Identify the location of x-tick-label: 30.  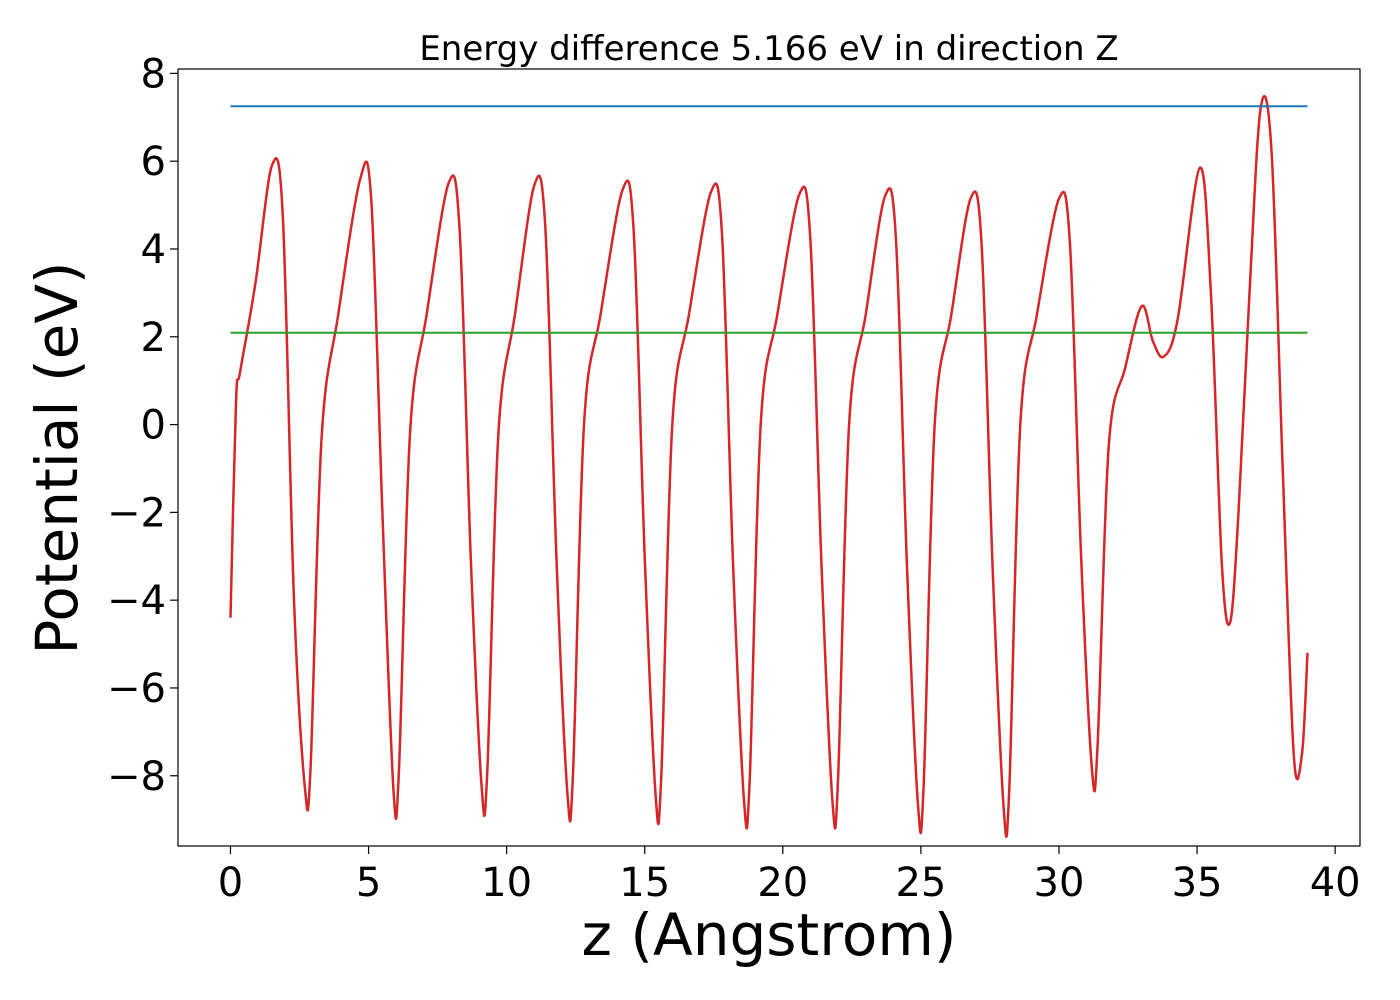
(1059, 883).